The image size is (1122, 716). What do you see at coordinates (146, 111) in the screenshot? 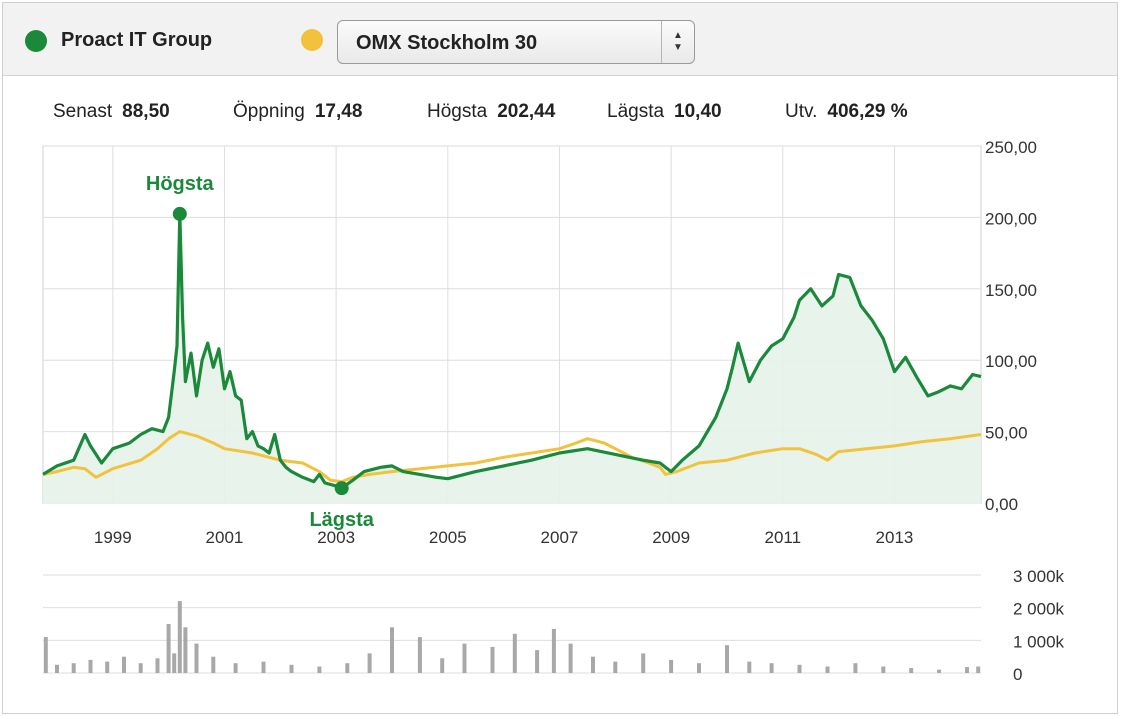
I see `stat-value: 88,50` at bounding box center [146, 111].